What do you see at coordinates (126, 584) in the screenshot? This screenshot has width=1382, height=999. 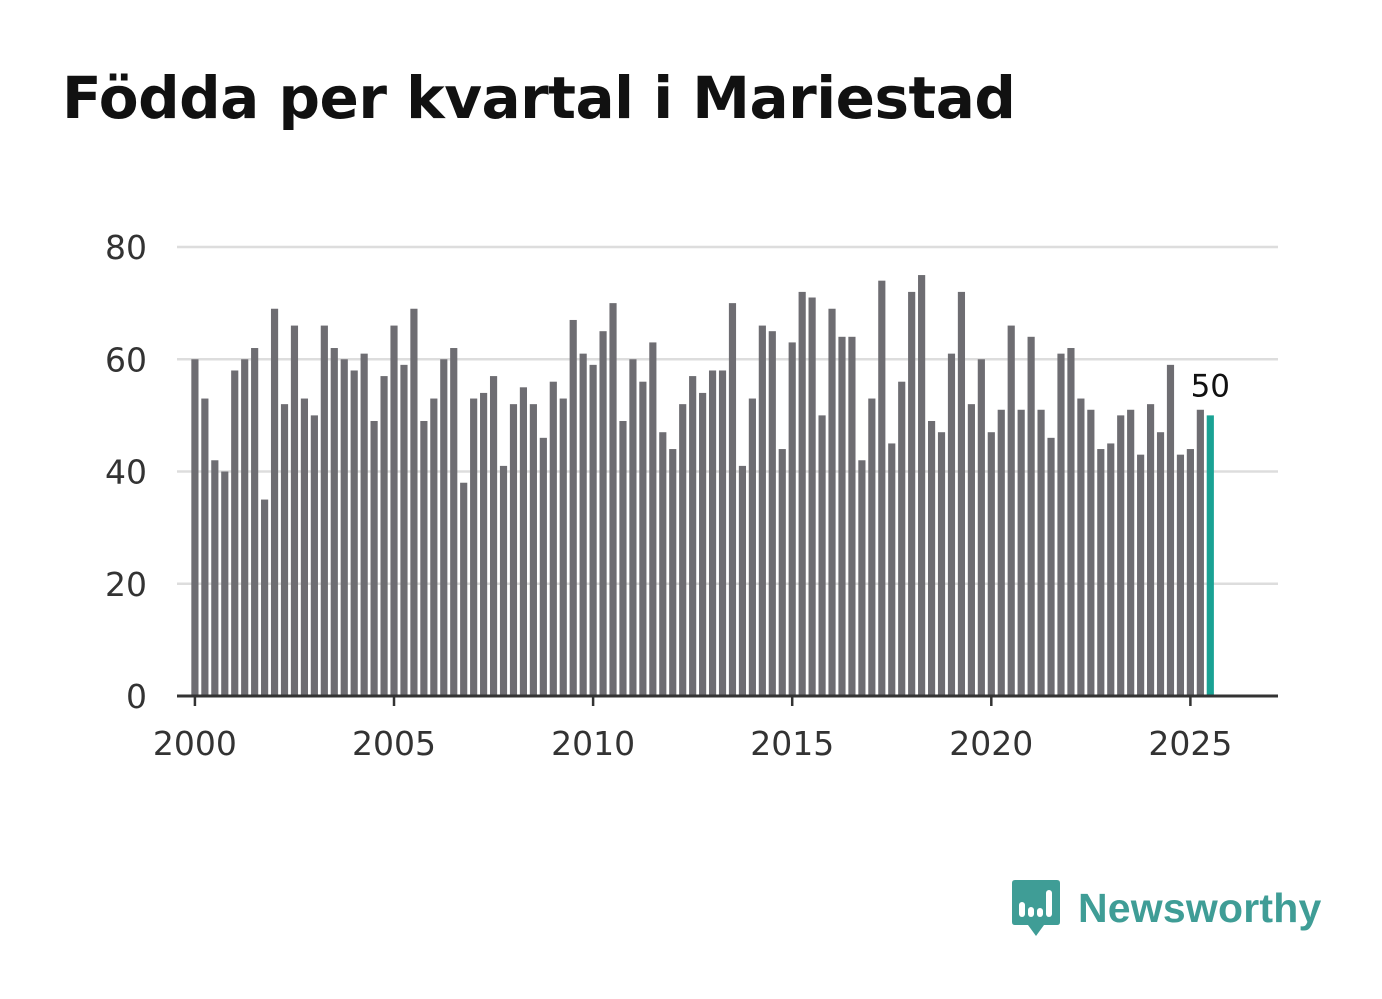 I see `y-tick-label: 20` at bounding box center [126, 584].